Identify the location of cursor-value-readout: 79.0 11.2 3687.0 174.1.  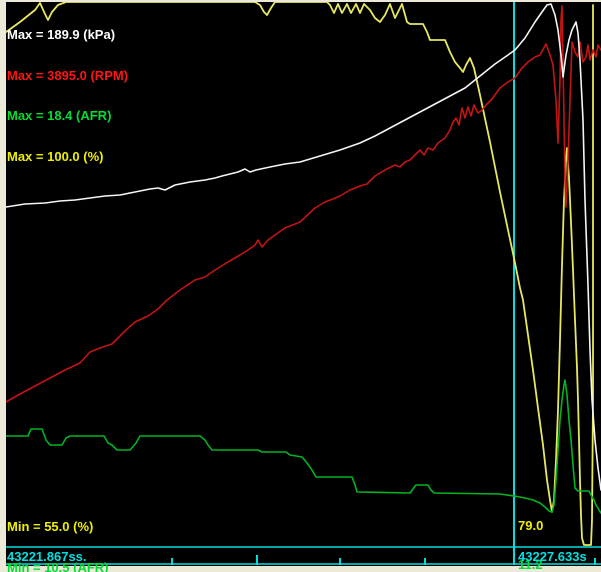
(538, 532).